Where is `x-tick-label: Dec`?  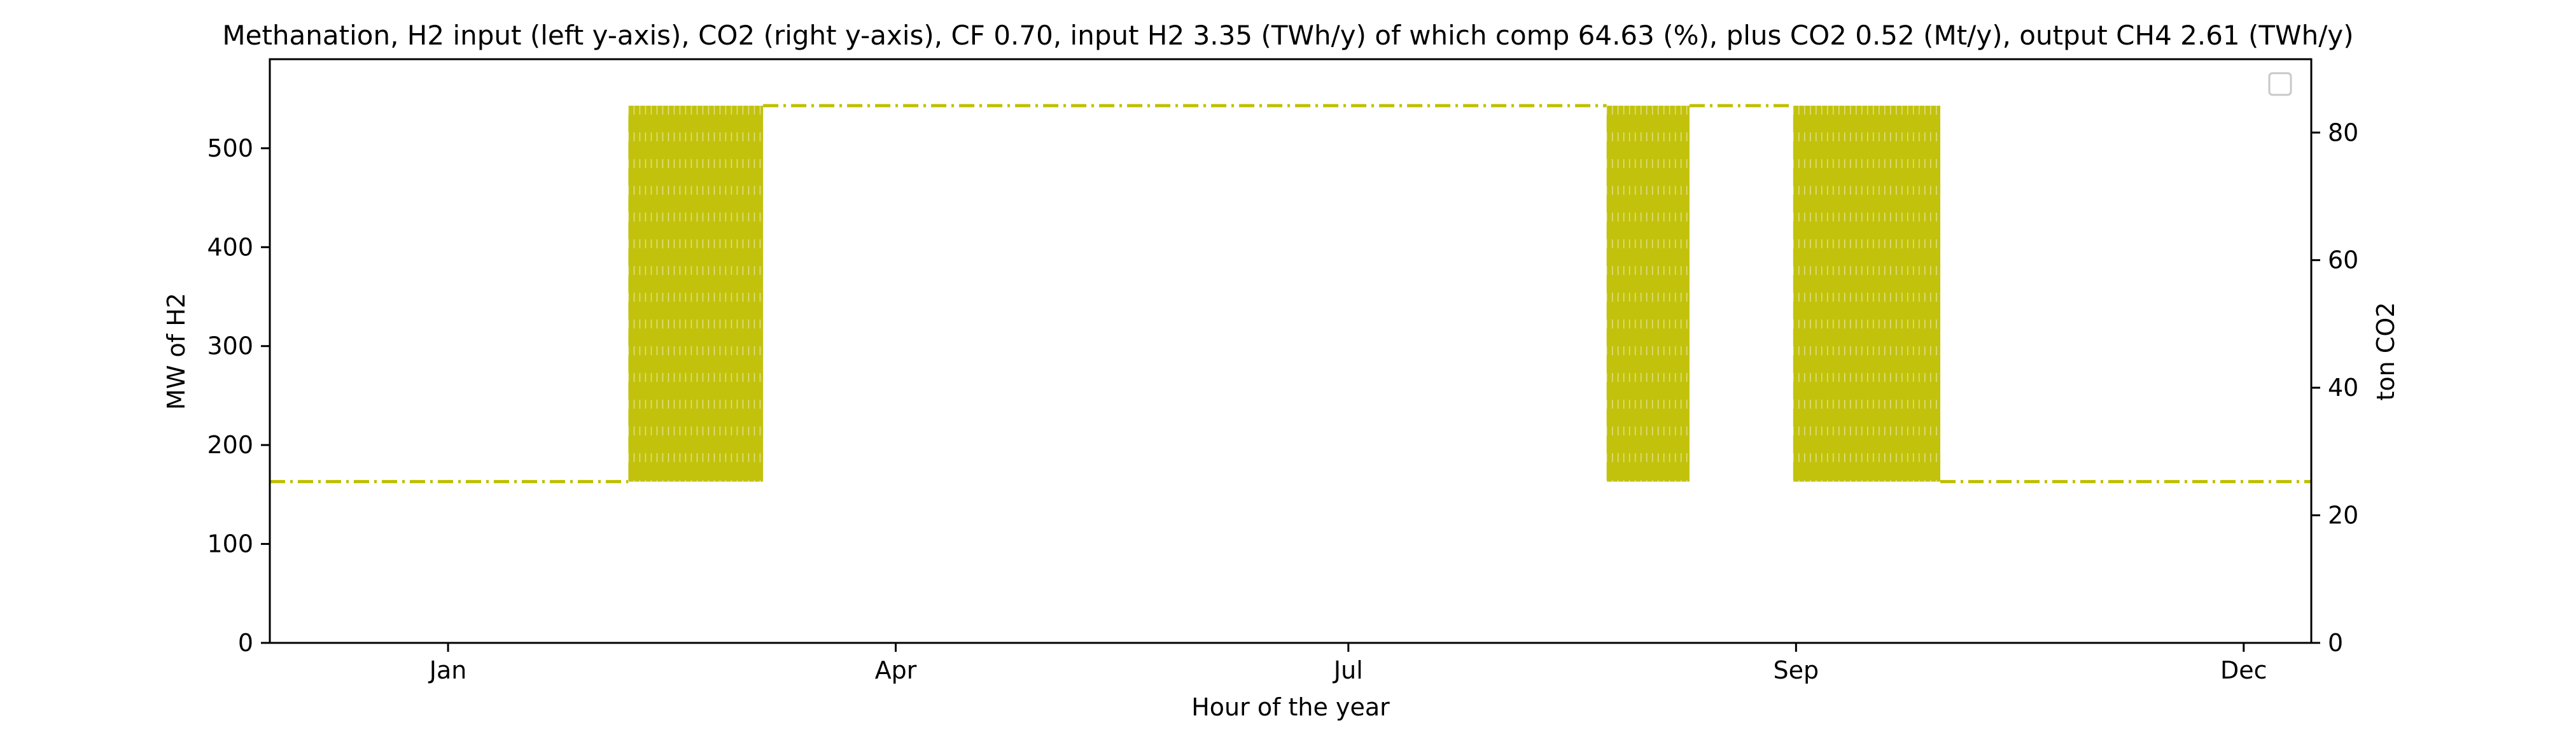 x-tick-label: Dec is located at coordinates (2243, 670).